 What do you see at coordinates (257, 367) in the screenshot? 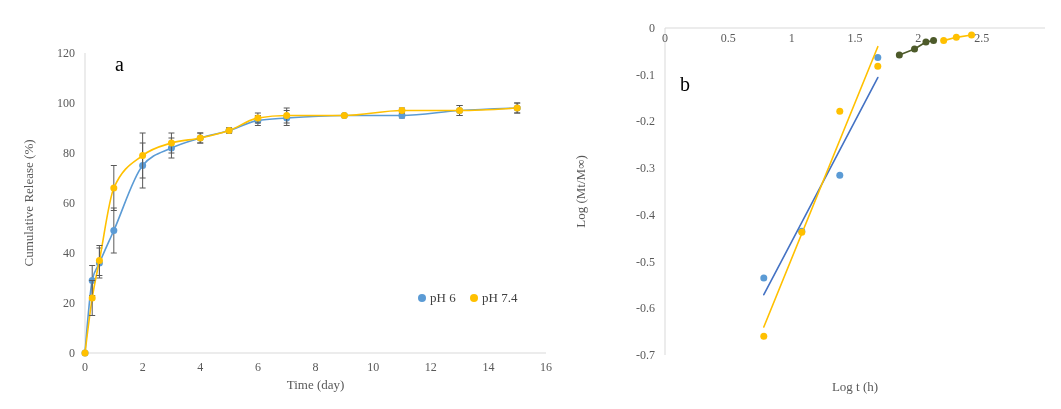
I see `x-tick-label: 6` at bounding box center [257, 367].